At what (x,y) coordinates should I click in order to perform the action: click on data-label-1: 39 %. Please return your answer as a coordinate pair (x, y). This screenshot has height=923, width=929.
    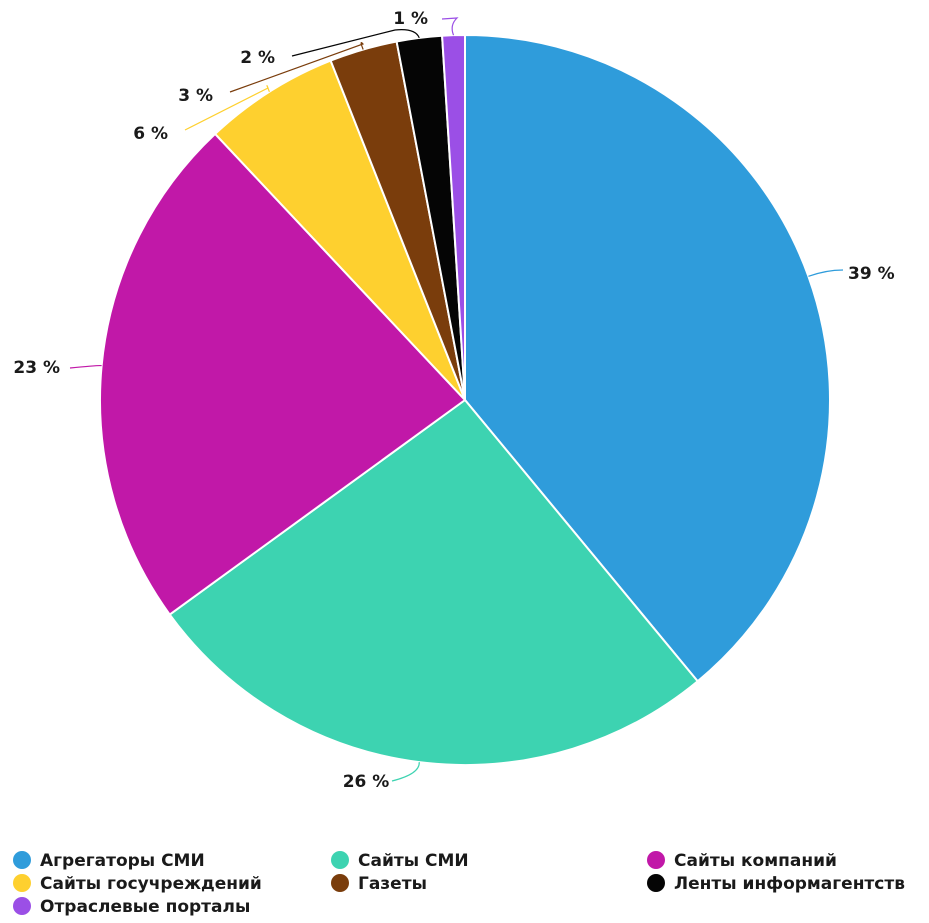
    Looking at the image, I should click on (871, 274).